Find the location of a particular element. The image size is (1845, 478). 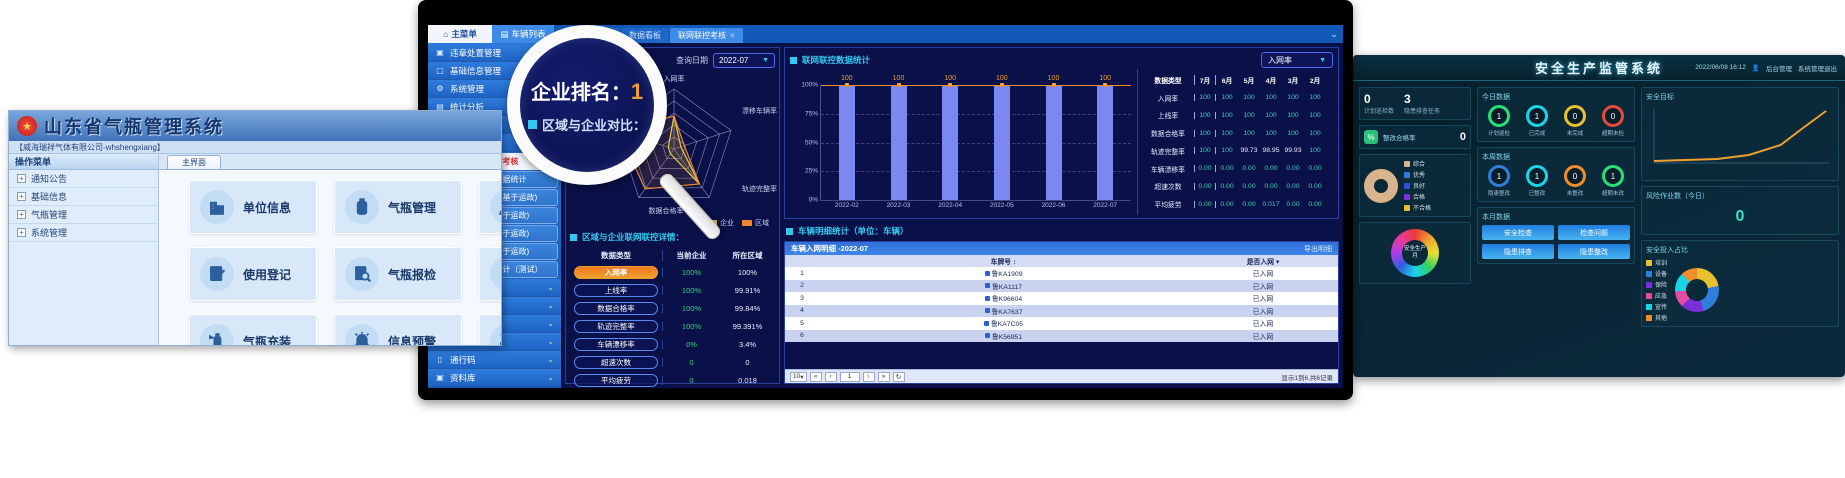

metric-pill-button: 车辆漂移率 is located at coordinates (616, 344).